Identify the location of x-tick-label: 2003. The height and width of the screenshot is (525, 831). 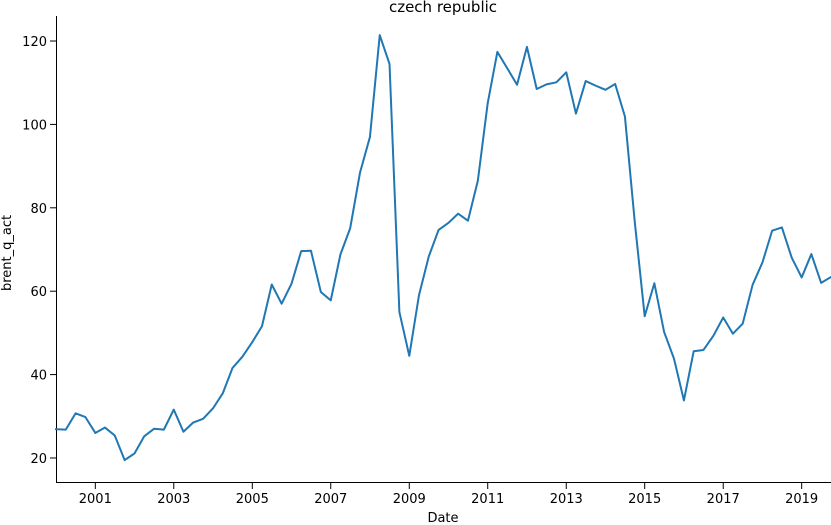
(173, 499).